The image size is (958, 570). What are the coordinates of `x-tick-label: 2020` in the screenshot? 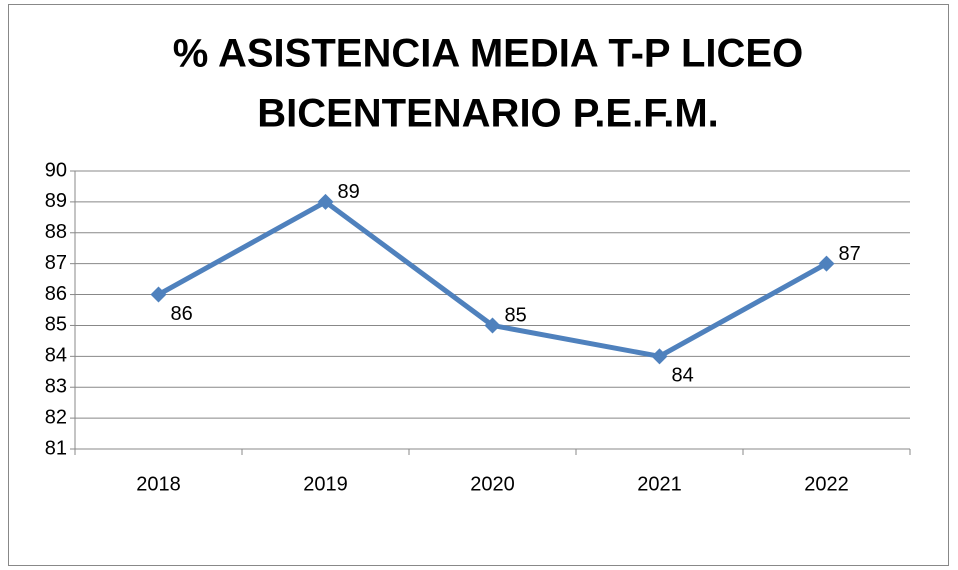 It's located at (492, 484).